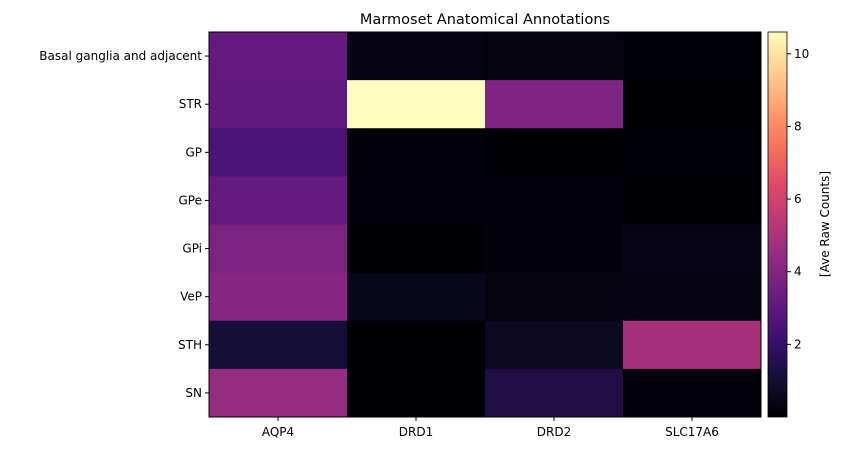 This screenshot has height=455, width=843. What do you see at coordinates (798, 199) in the screenshot?
I see `colorbar-tick-label: 6` at bounding box center [798, 199].